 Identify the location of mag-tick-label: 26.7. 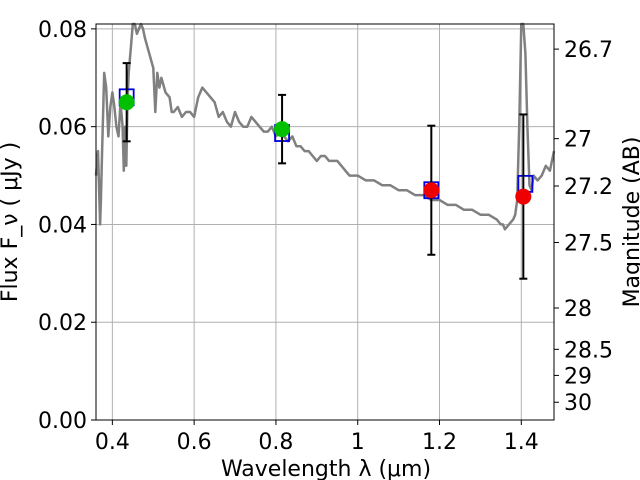
(588, 50).